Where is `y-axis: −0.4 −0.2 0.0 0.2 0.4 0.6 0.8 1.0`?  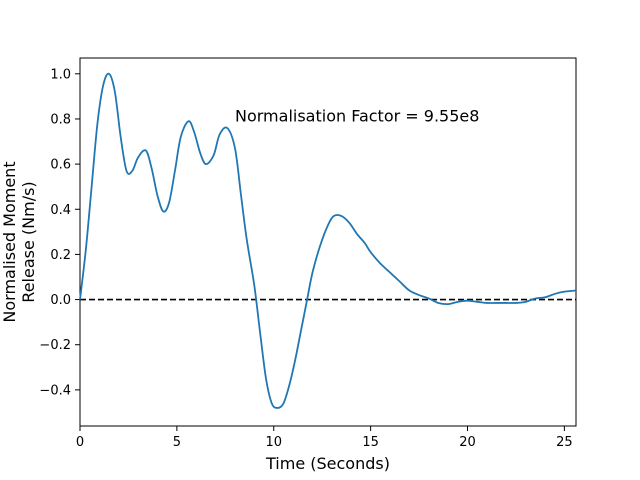 y-axis: −0.4 −0.2 0.0 0.2 0.4 0.6 0.8 1.0 is located at coordinates (59, 232).